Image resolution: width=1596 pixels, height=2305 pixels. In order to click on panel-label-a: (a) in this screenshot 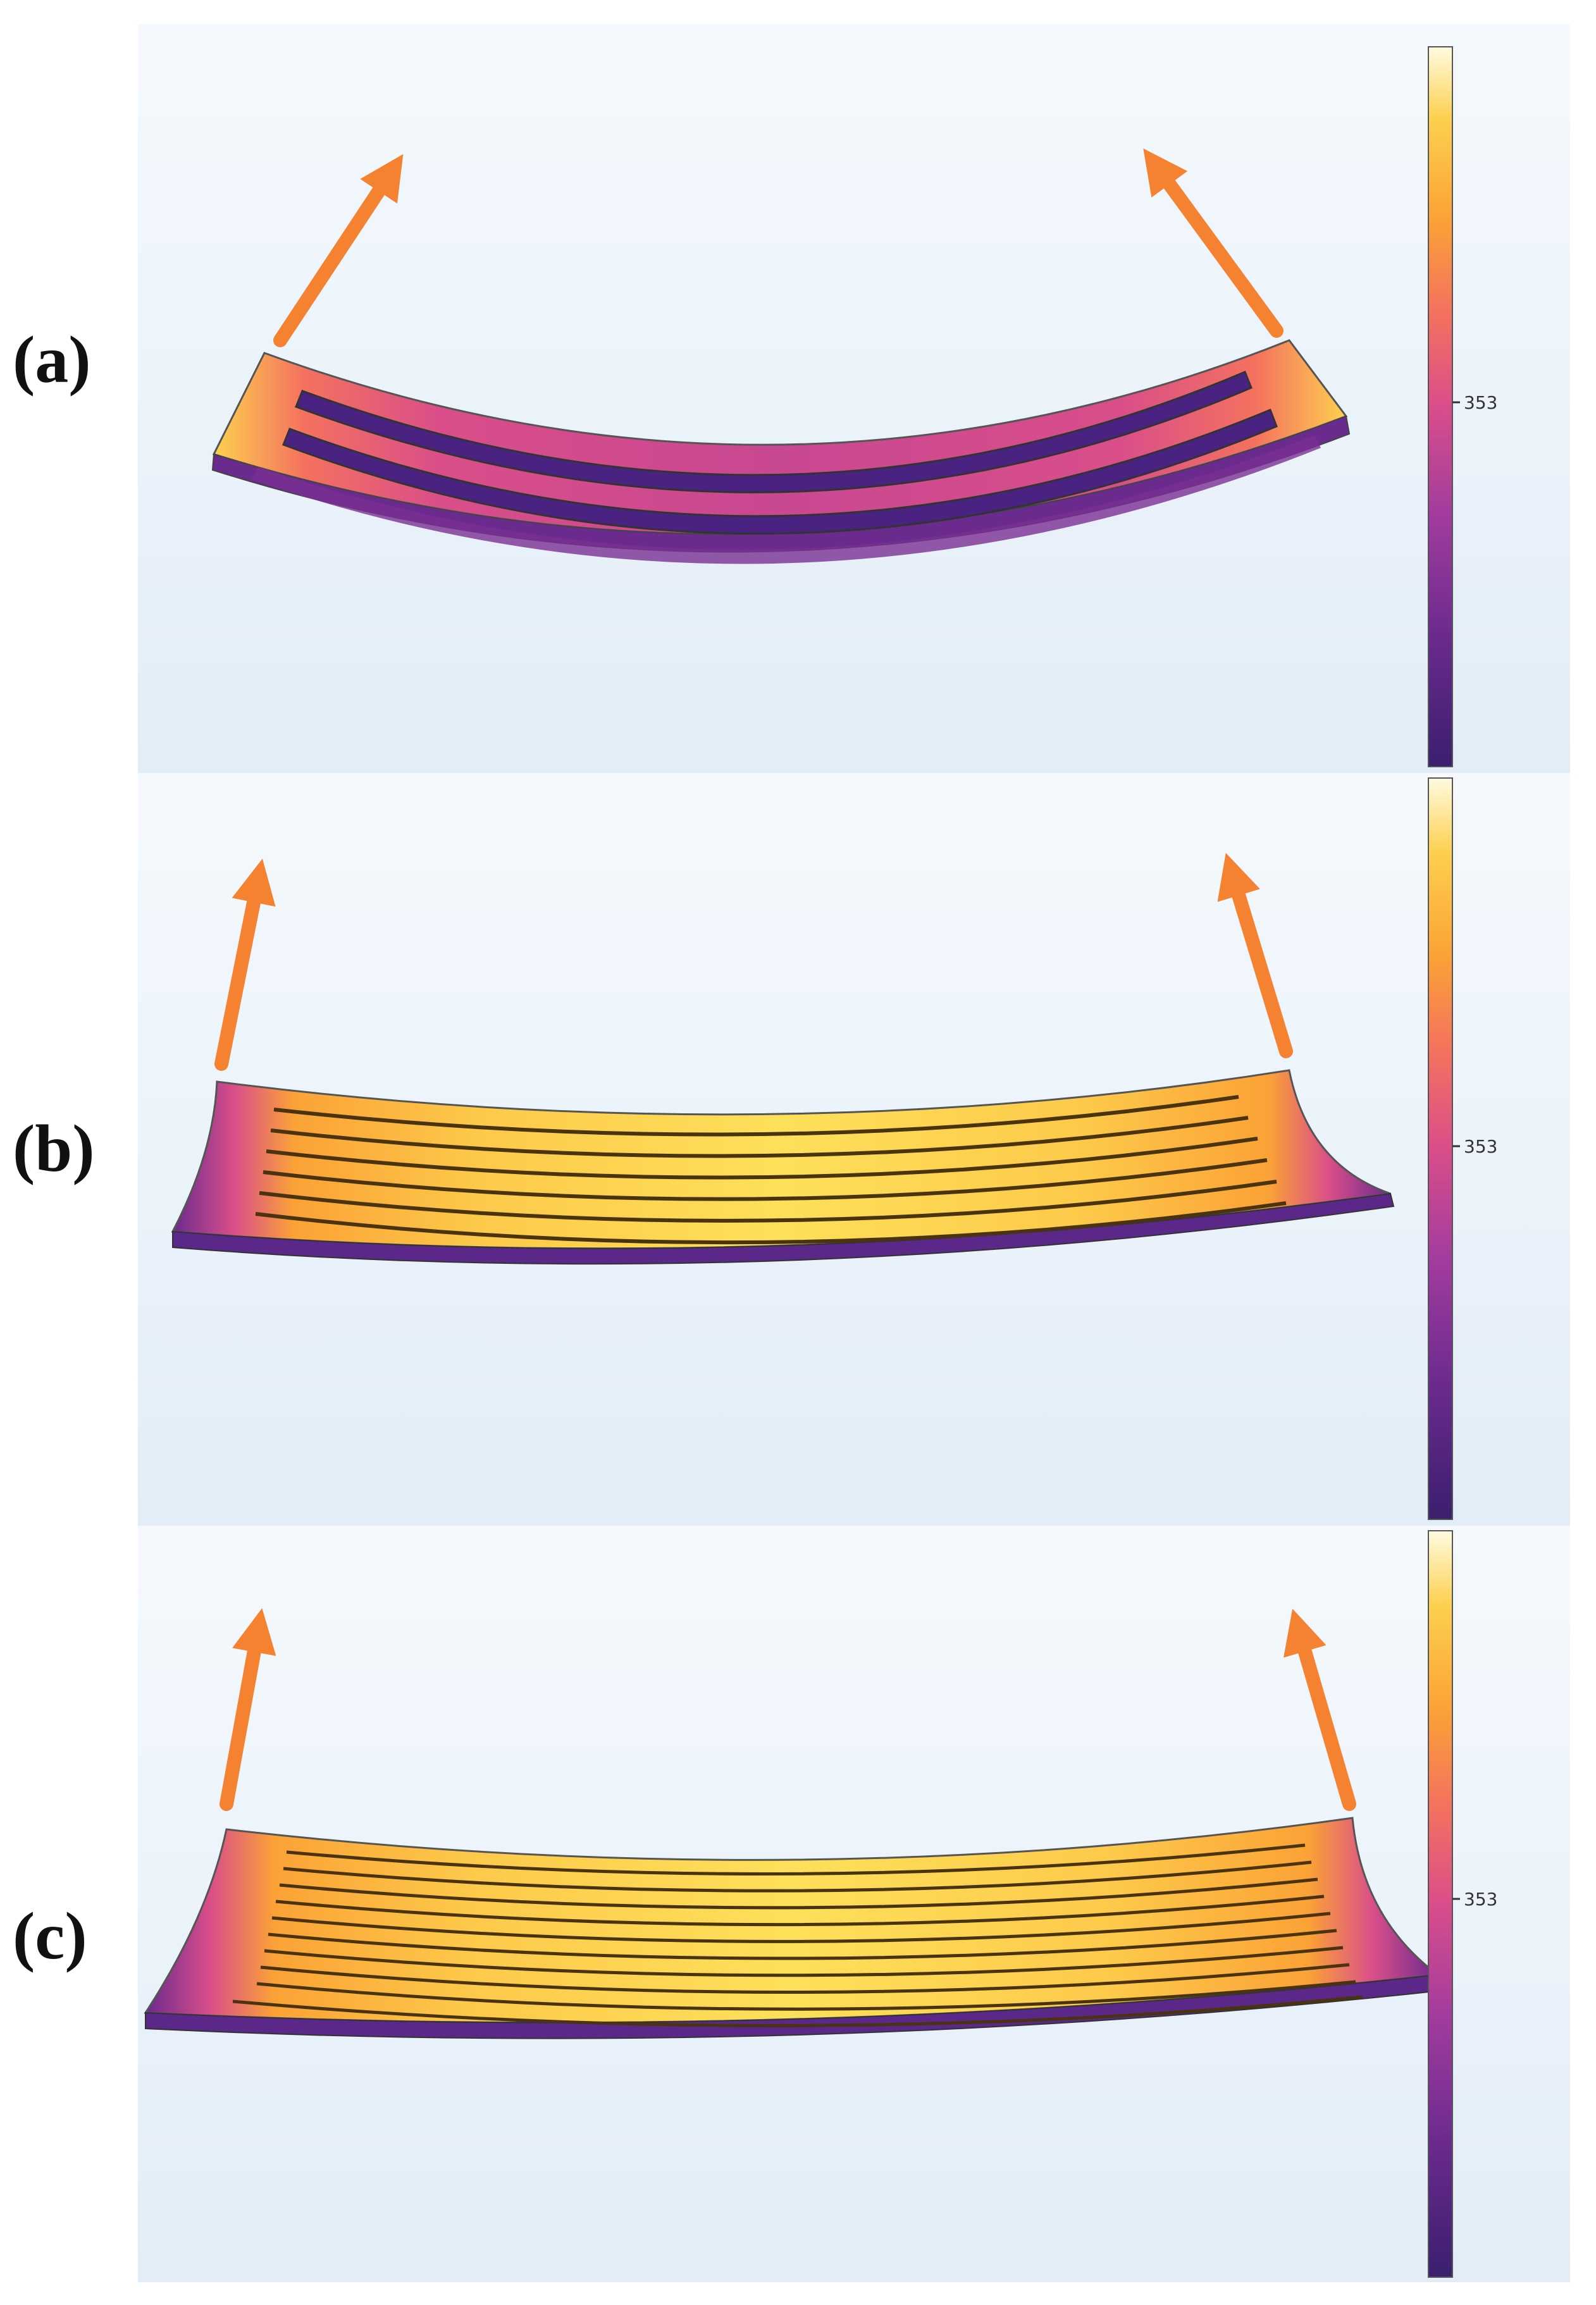, I will do `click(52, 360)`.